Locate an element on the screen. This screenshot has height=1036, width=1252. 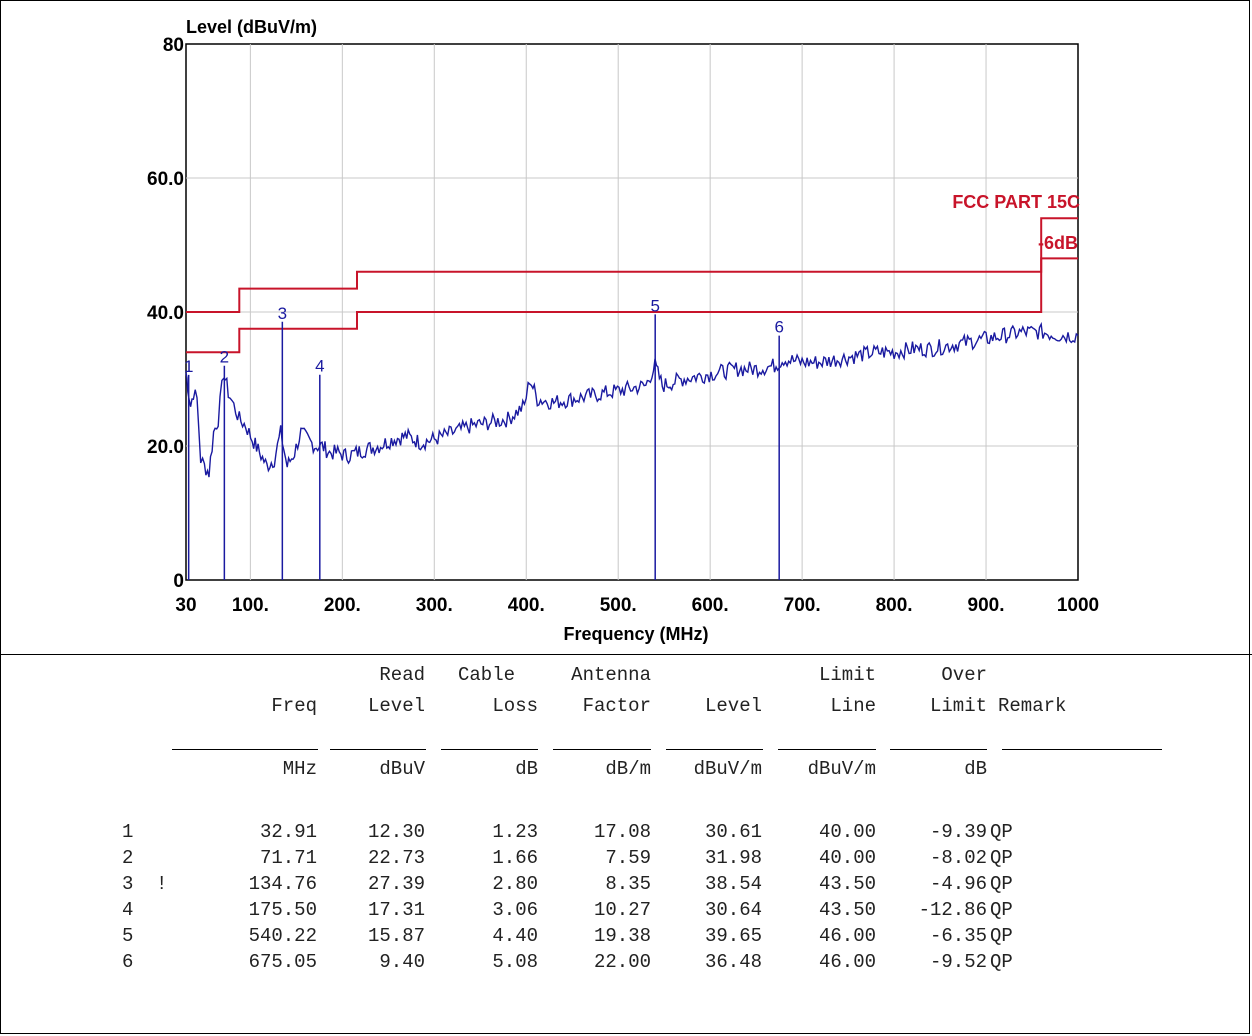
header-cell: Remark is located at coordinates (1032, 706).